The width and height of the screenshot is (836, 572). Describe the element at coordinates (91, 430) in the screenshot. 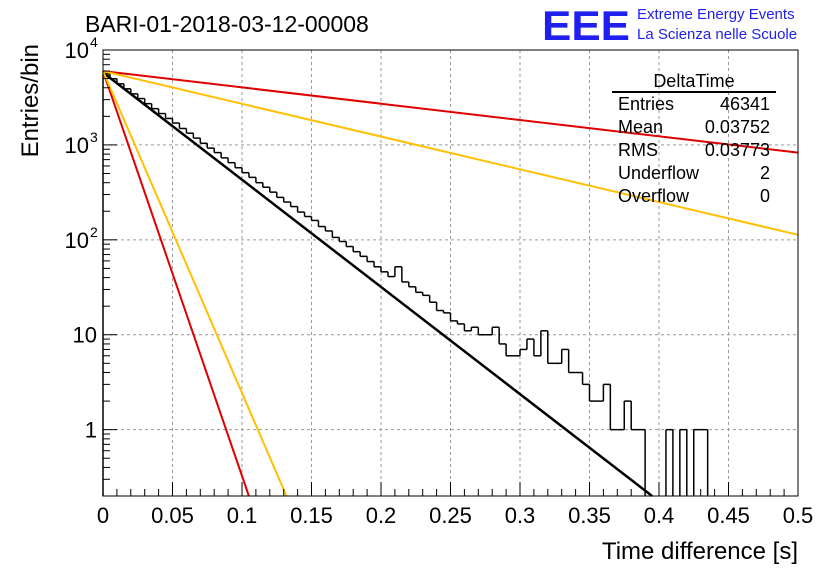

I see `y-tick-label: 1` at that location.